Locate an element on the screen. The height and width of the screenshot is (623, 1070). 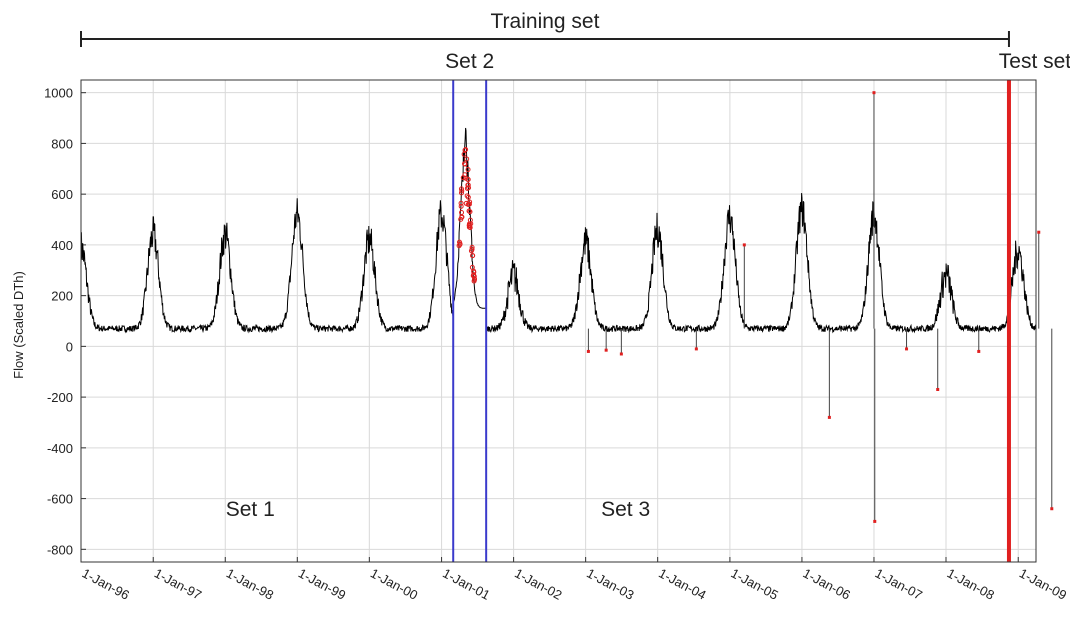
x-tick-label: 1-Jan-99 is located at coordinates (322, 583).